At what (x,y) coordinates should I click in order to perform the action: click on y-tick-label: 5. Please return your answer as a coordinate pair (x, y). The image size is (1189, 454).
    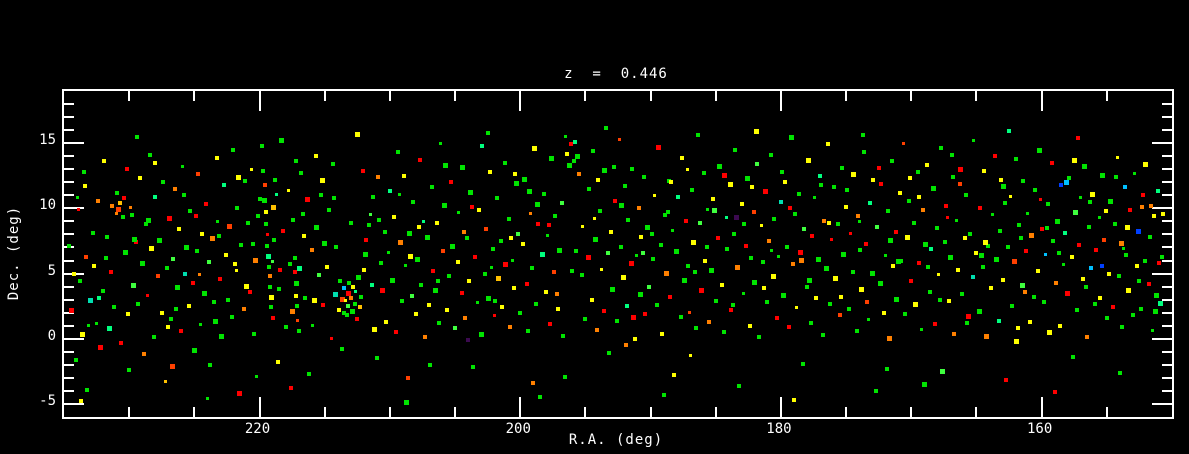
    Looking at the image, I should click on (51, 270).